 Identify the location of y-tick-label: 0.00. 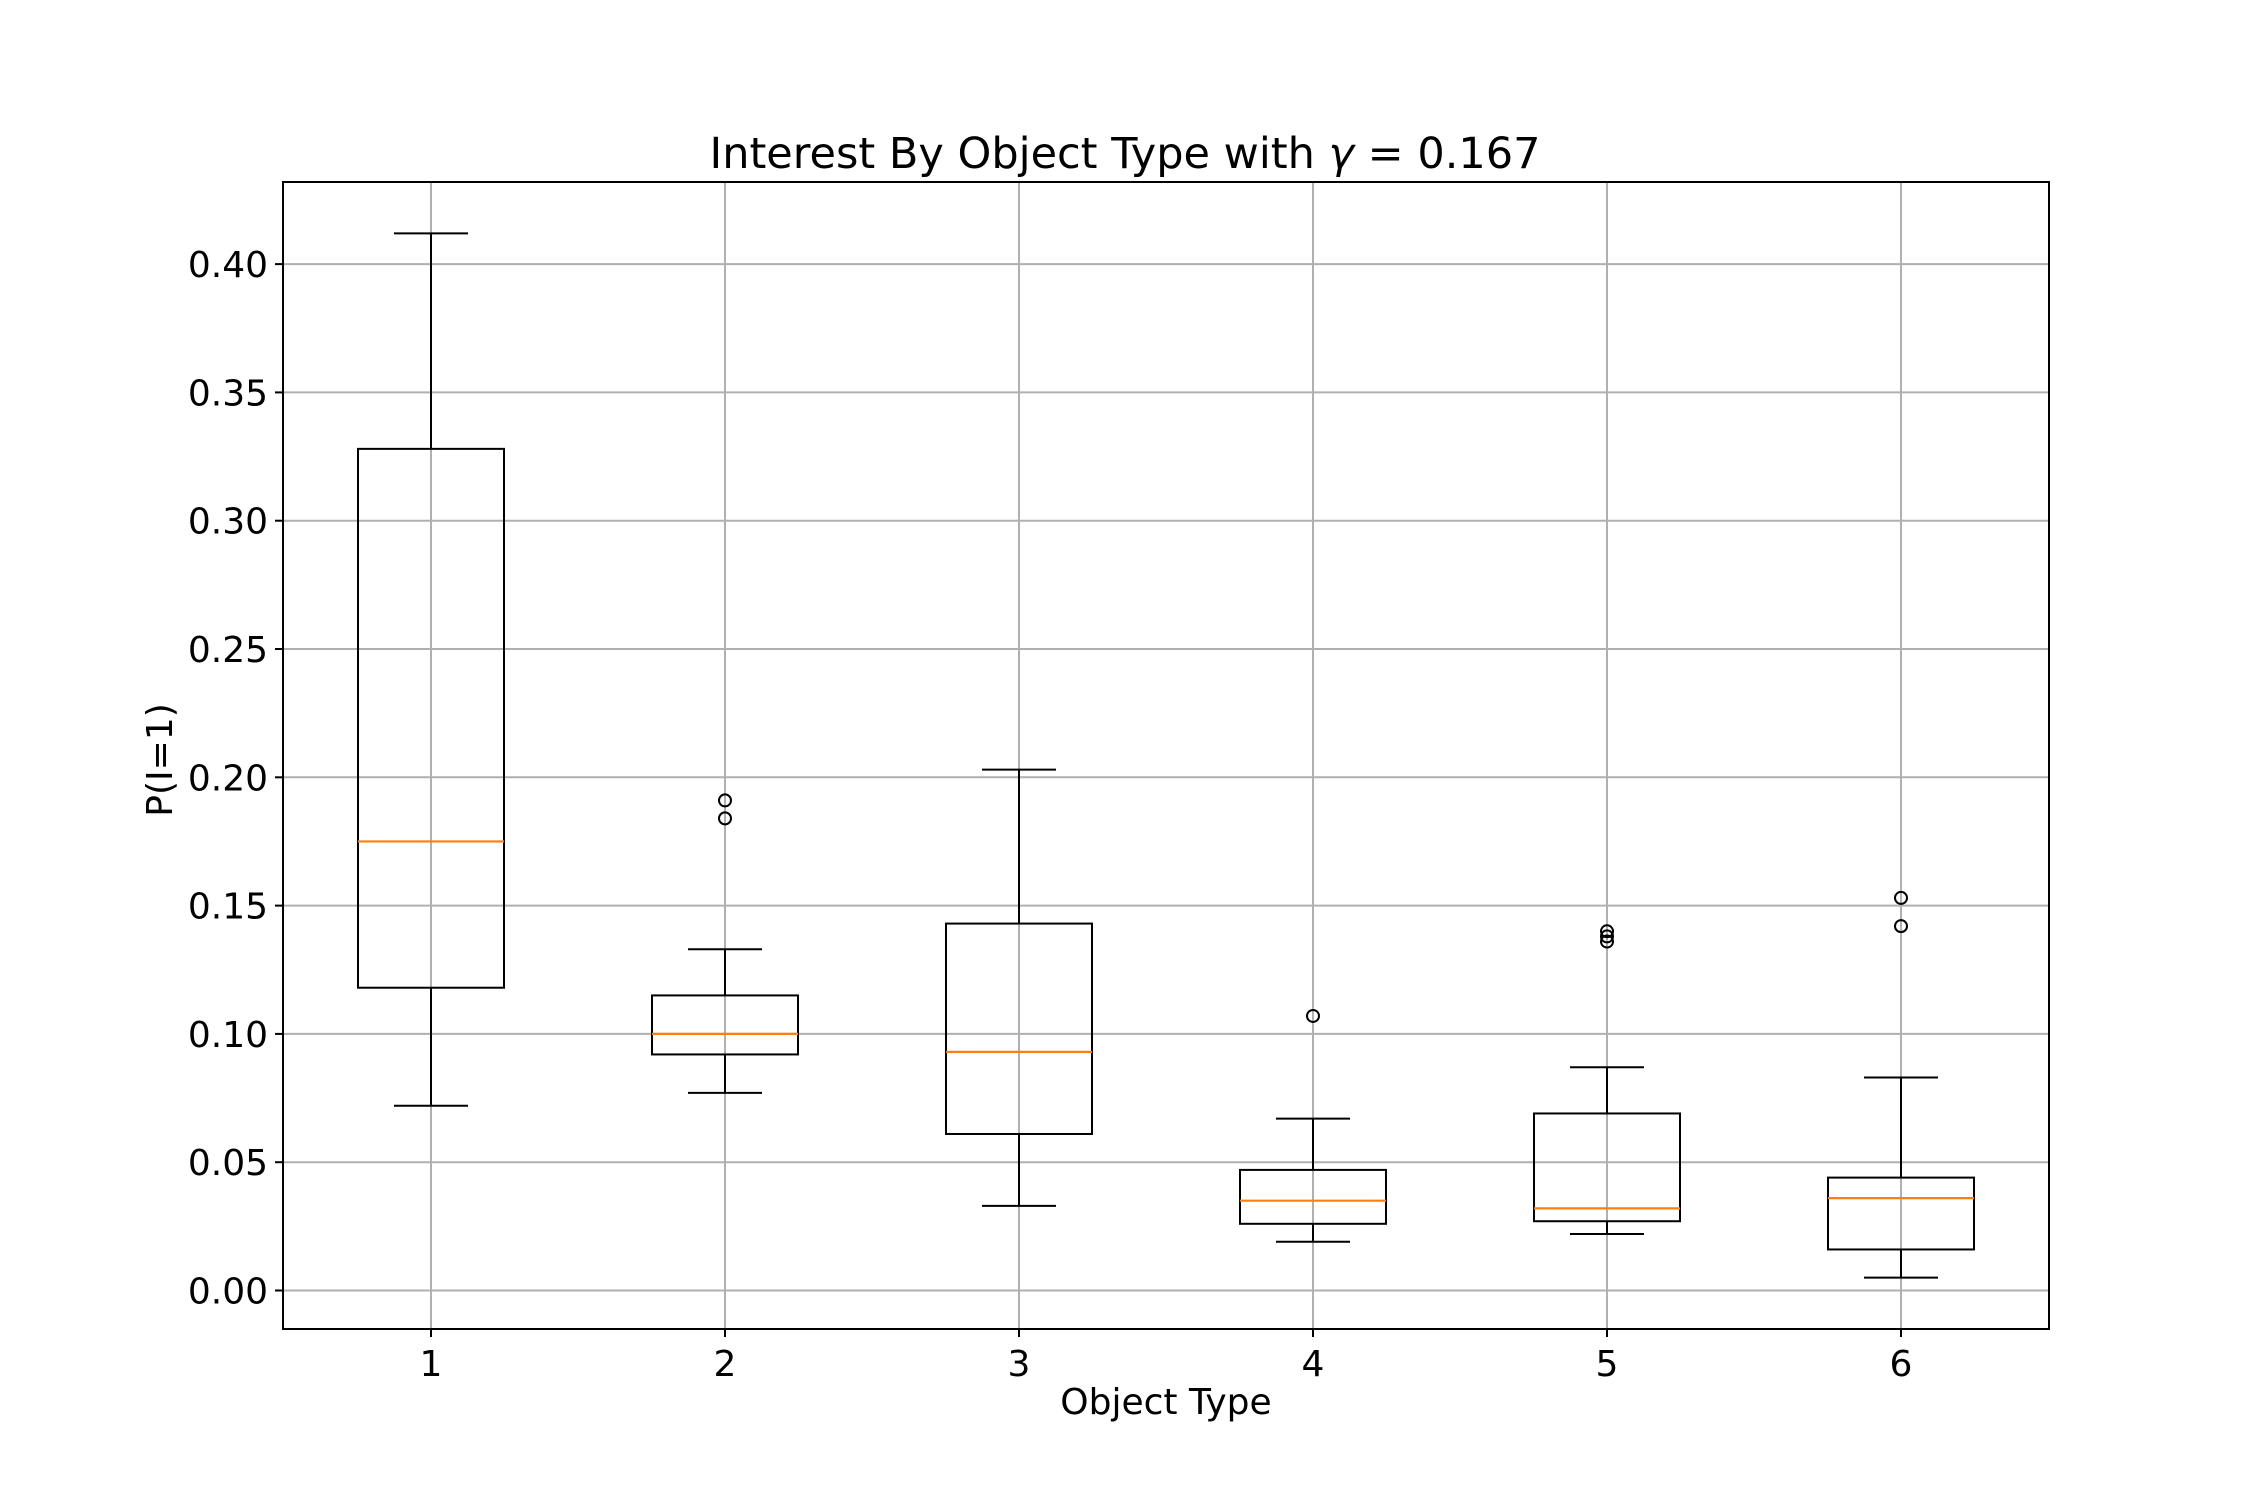
(228, 1292).